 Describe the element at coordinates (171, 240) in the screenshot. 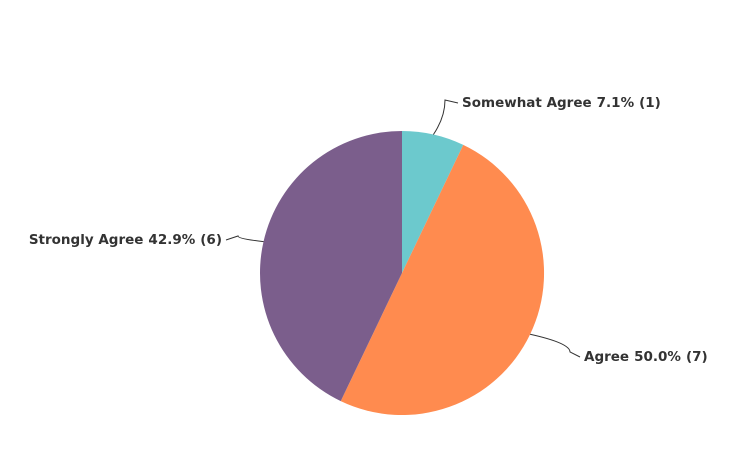

I see `value-label: 42.9%` at that location.